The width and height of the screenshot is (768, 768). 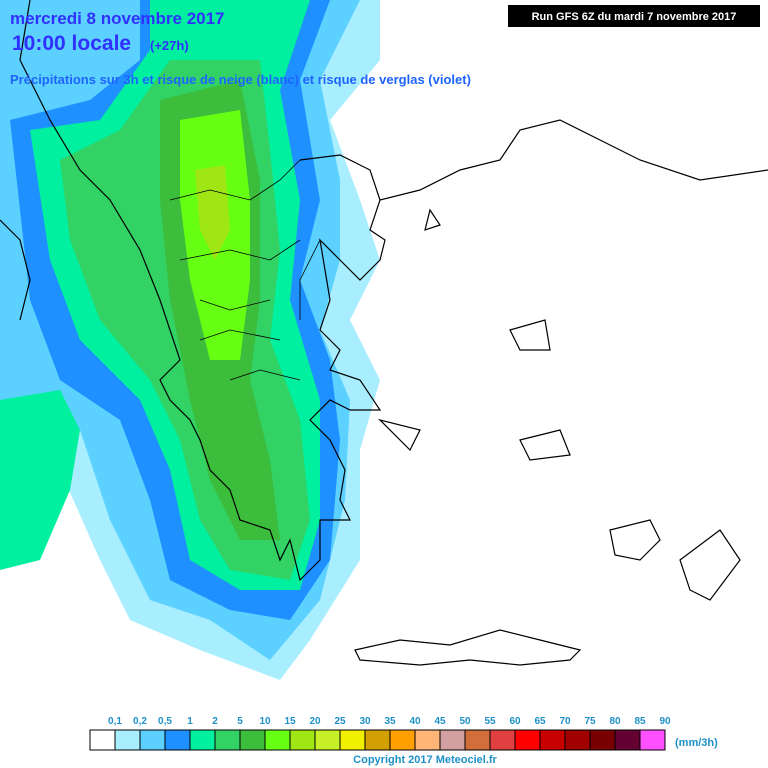 What do you see at coordinates (169, 45) in the screenshot?
I see `offset: (+27h)` at bounding box center [169, 45].